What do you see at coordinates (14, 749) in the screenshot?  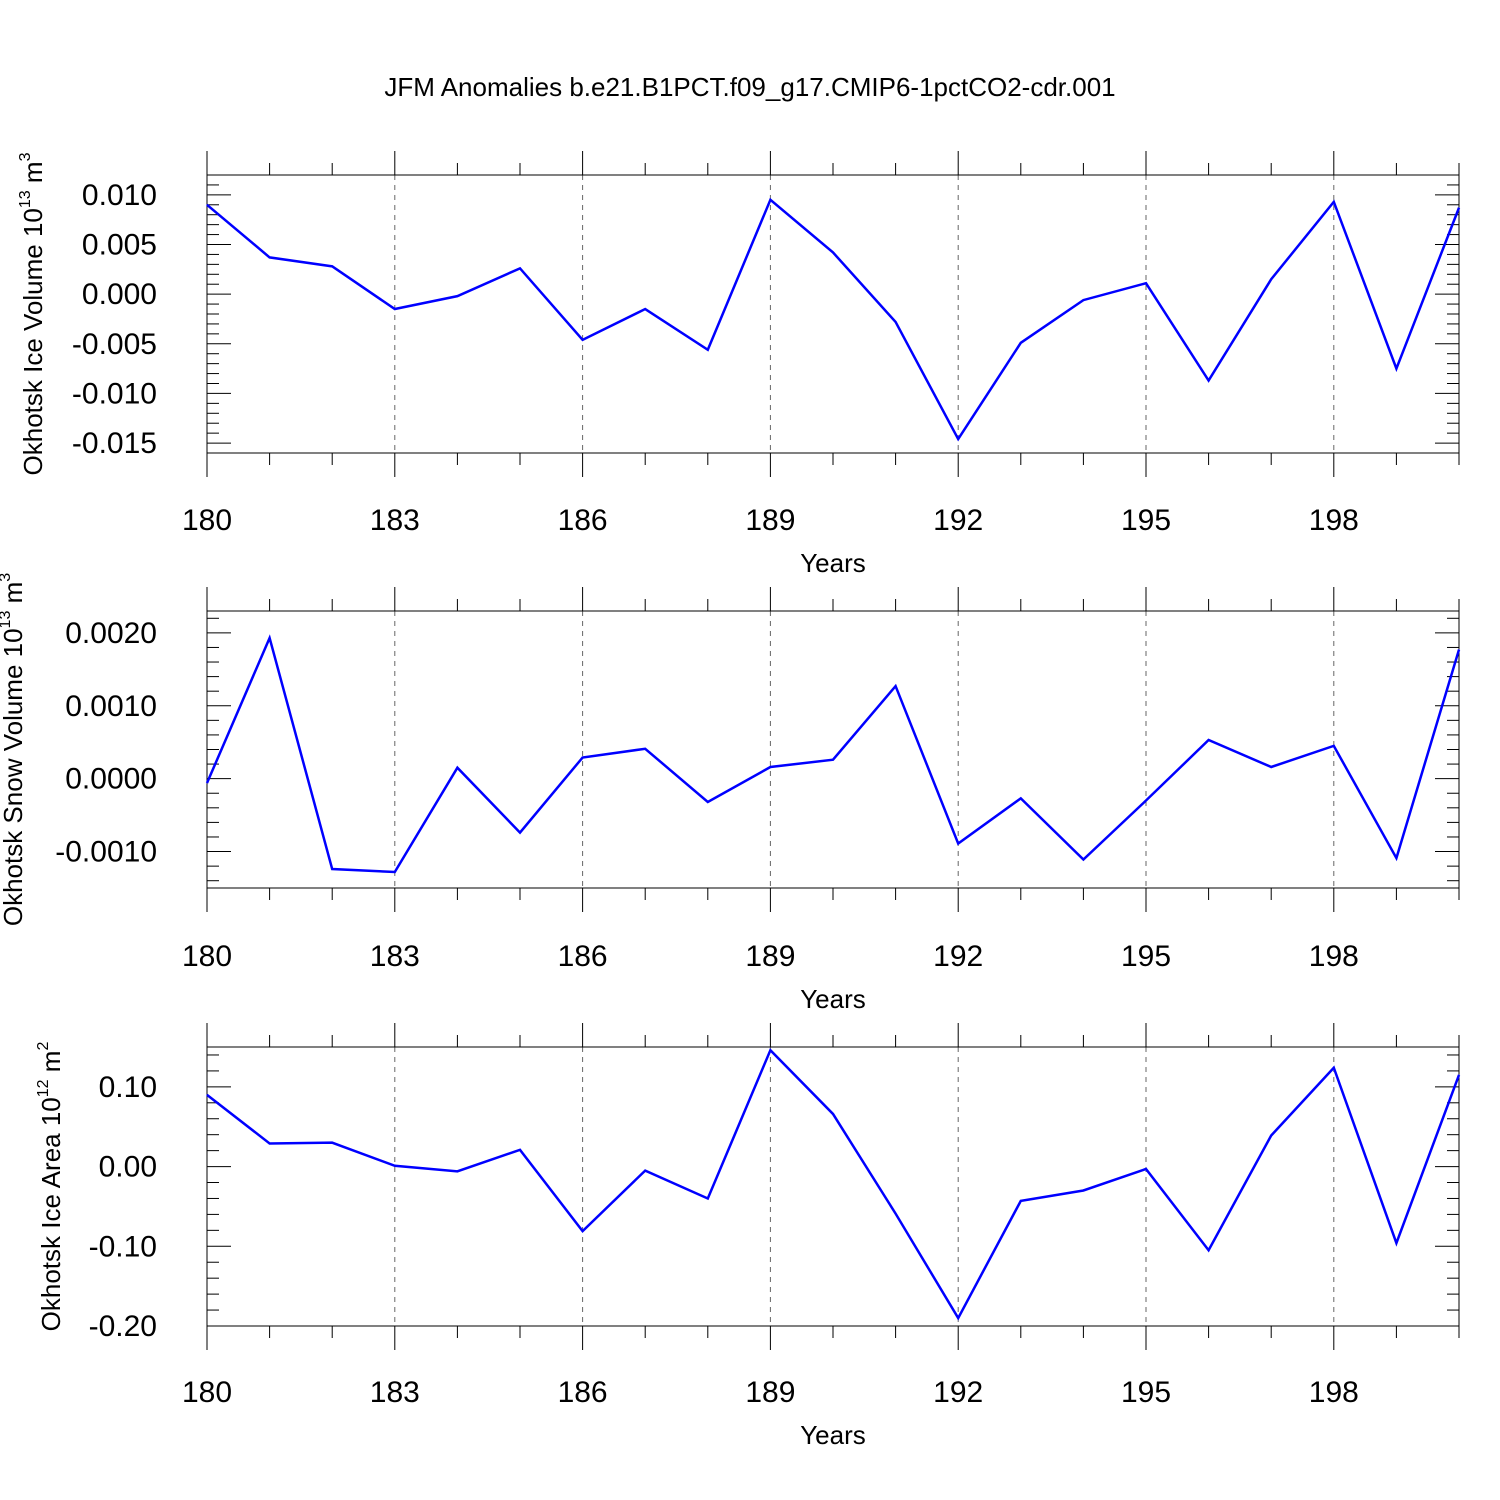 I see `y-axis-label: Okhotsk Snow Volume 1013 m3` at bounding box center [14, 749].